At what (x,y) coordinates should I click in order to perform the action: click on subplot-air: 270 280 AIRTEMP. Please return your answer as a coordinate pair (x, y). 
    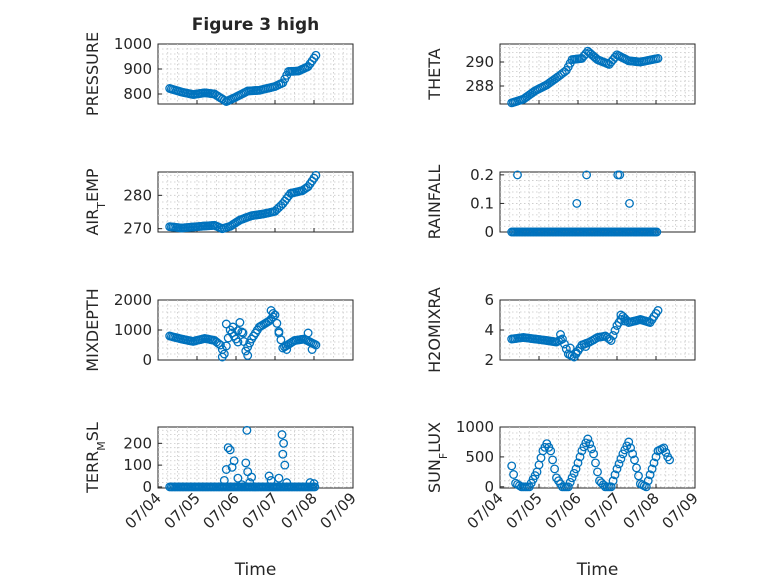
    Looking at the image, I should click on (218, 203).